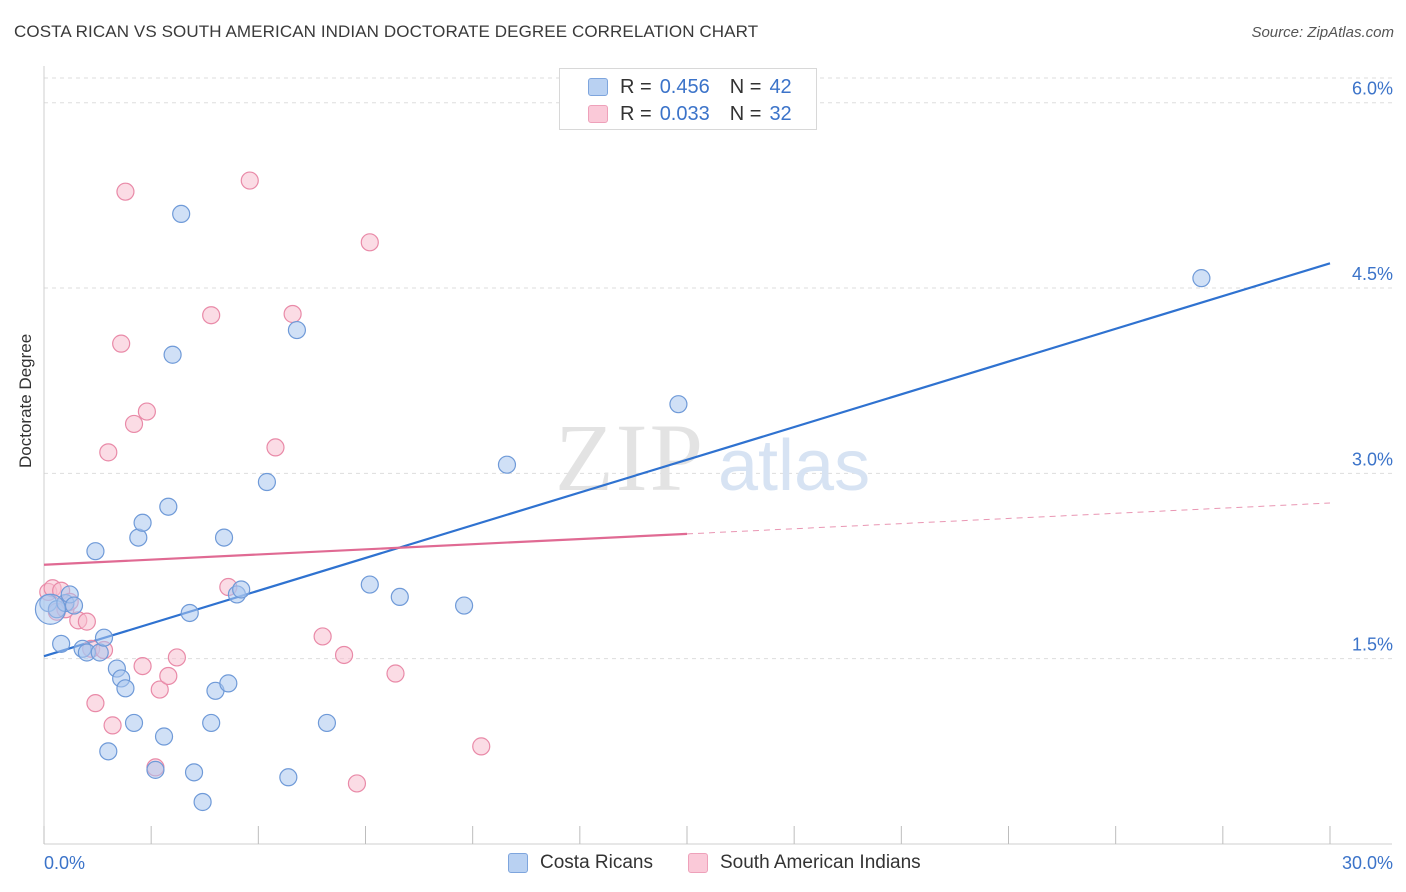  Describe the element at coordinates (820, 862) in the screenshot. I see `bottom-legend-label: South American Indians` at that location.